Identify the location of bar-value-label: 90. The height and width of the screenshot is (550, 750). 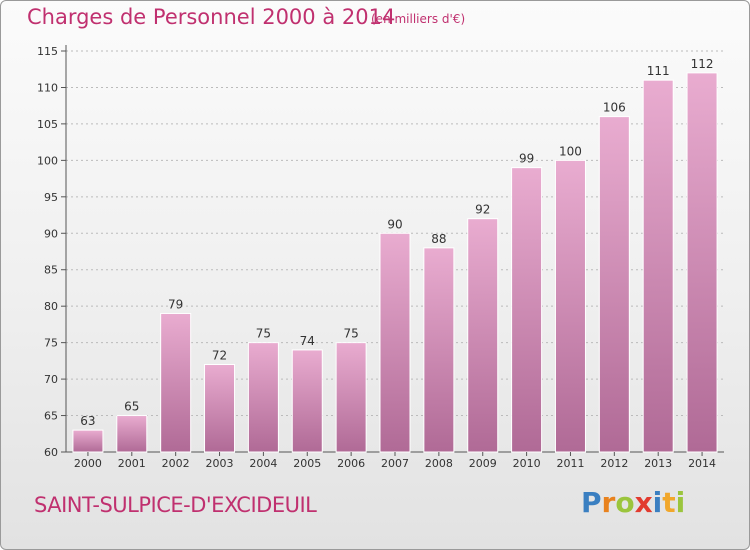
(394, 224).